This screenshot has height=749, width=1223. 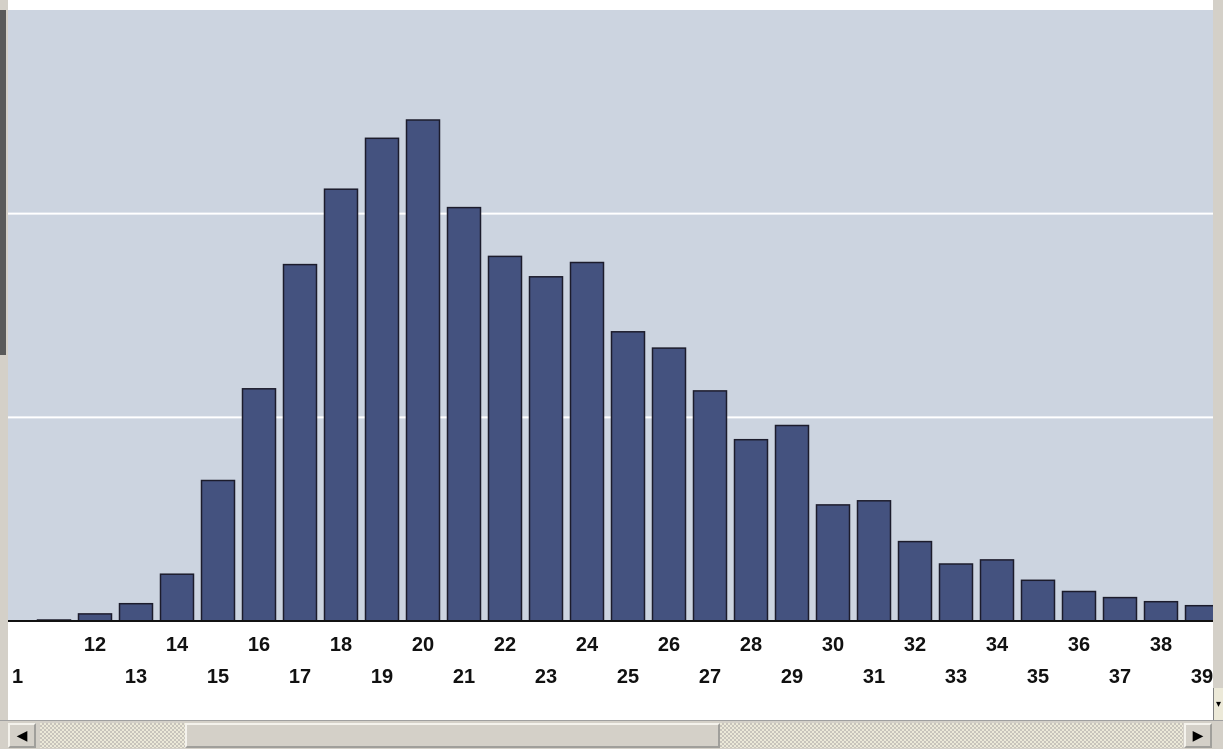 What do you see at coordinates (792, 677) in the screenshot?
I see `x-tick-label-29: 29` at bounding box center [792, 677].